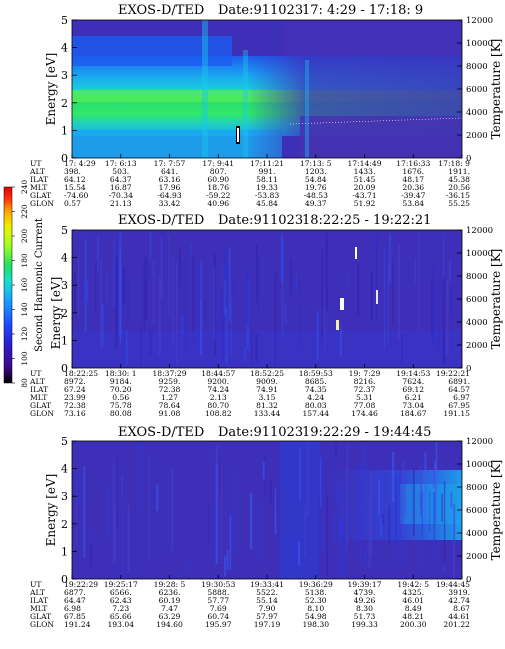 This screenshot has width=505, height=649. Describe the element at coordinates (267, 163) in the screenshot. I see `table-cell: 17:11:21` at that location.